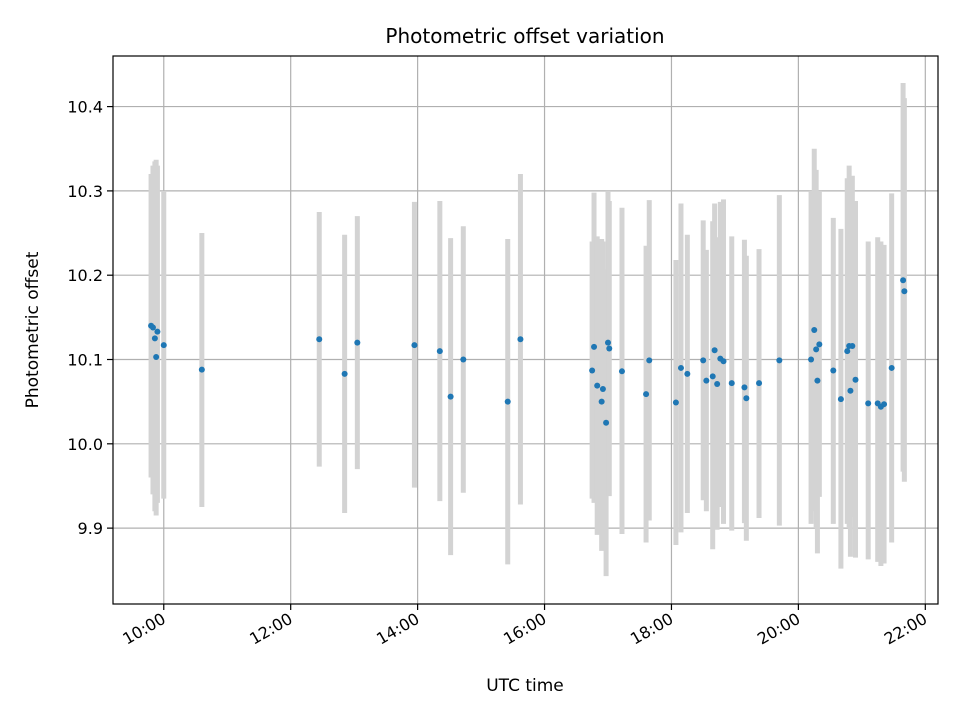  Describe the element at coordinates (90, 528) in the screenshot. I see `y-tick-label: 9.9` at that location.